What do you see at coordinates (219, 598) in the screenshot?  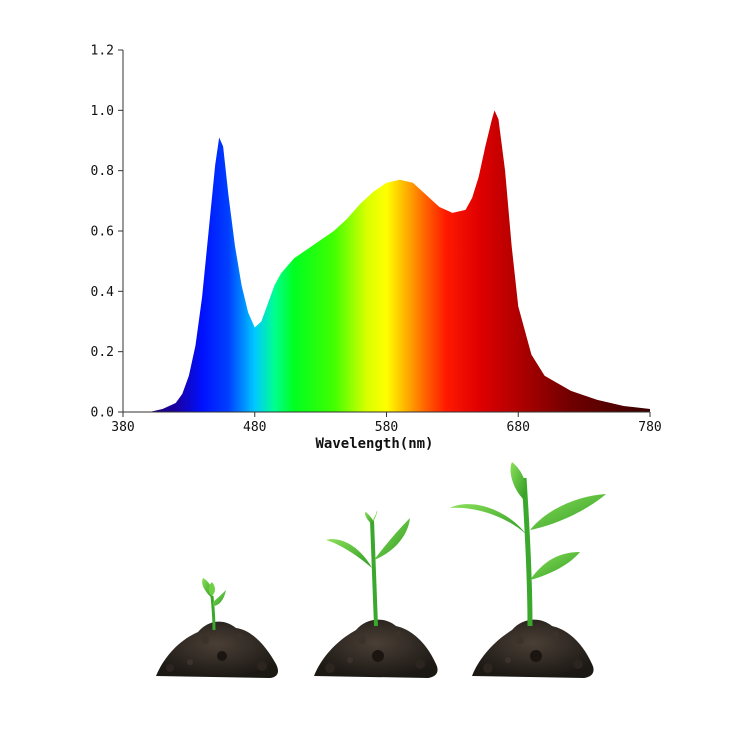 I see `leaf-small-right` at bounding box center [219, 598].